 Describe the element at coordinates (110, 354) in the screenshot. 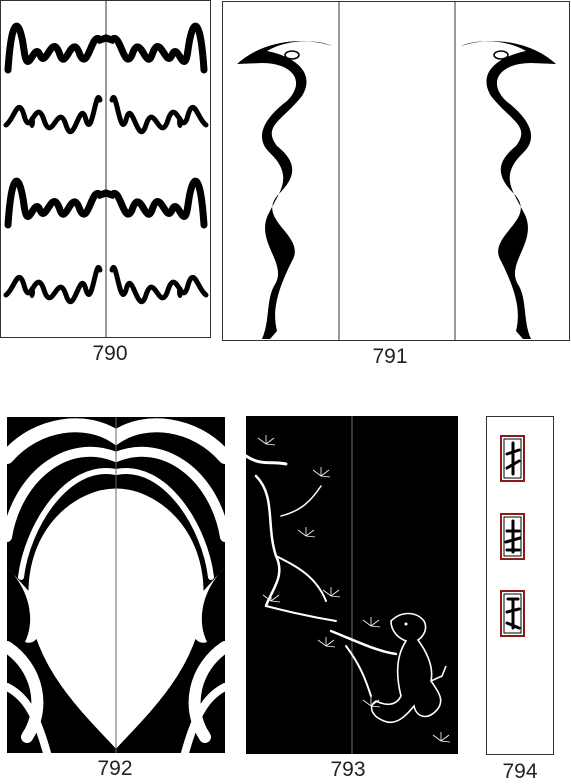

I see `design-number-790: 790` at that location.